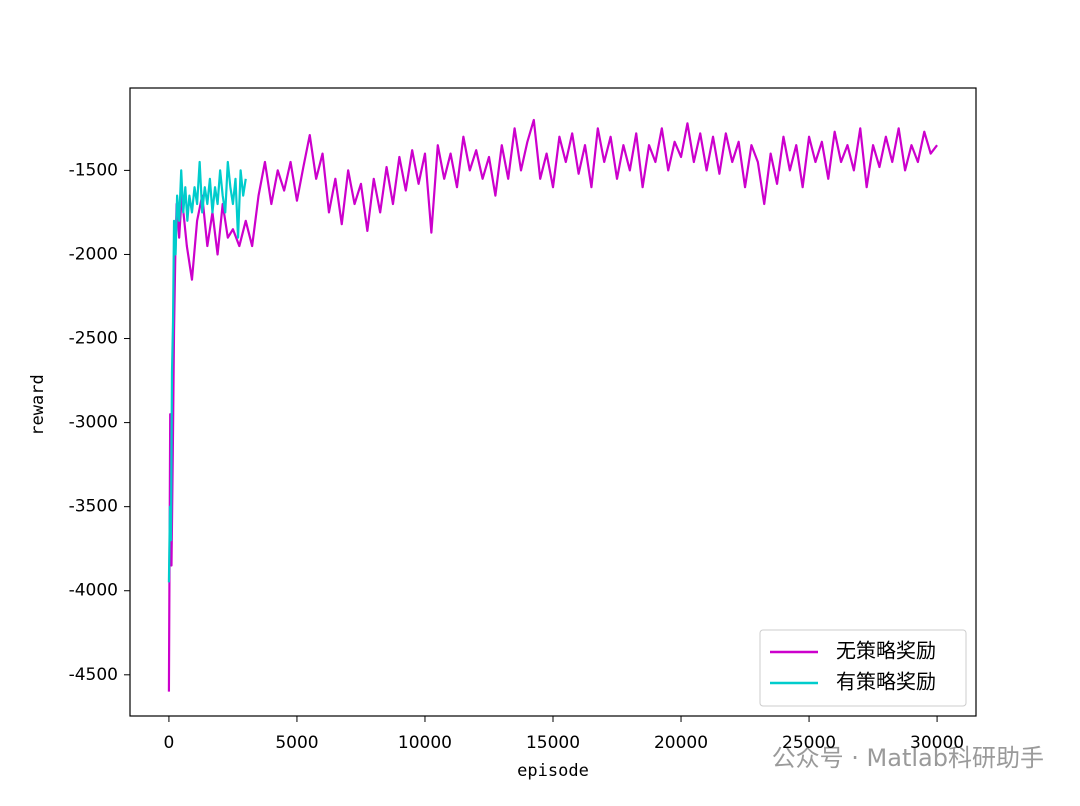 Image resolution: width=1080 pixels, height=806 pixels. What do you see at coordinates (681, 743) in the screenshot?
I see `x-tick-label: 20000` at bounding box center [681, 743].